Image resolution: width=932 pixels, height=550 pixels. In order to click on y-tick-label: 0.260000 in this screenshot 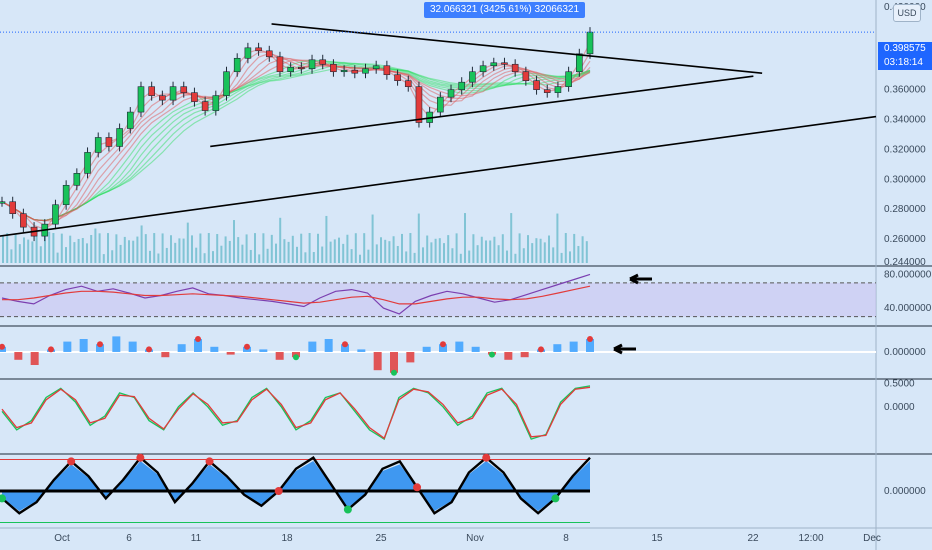, I will do `click(905, 239)`.